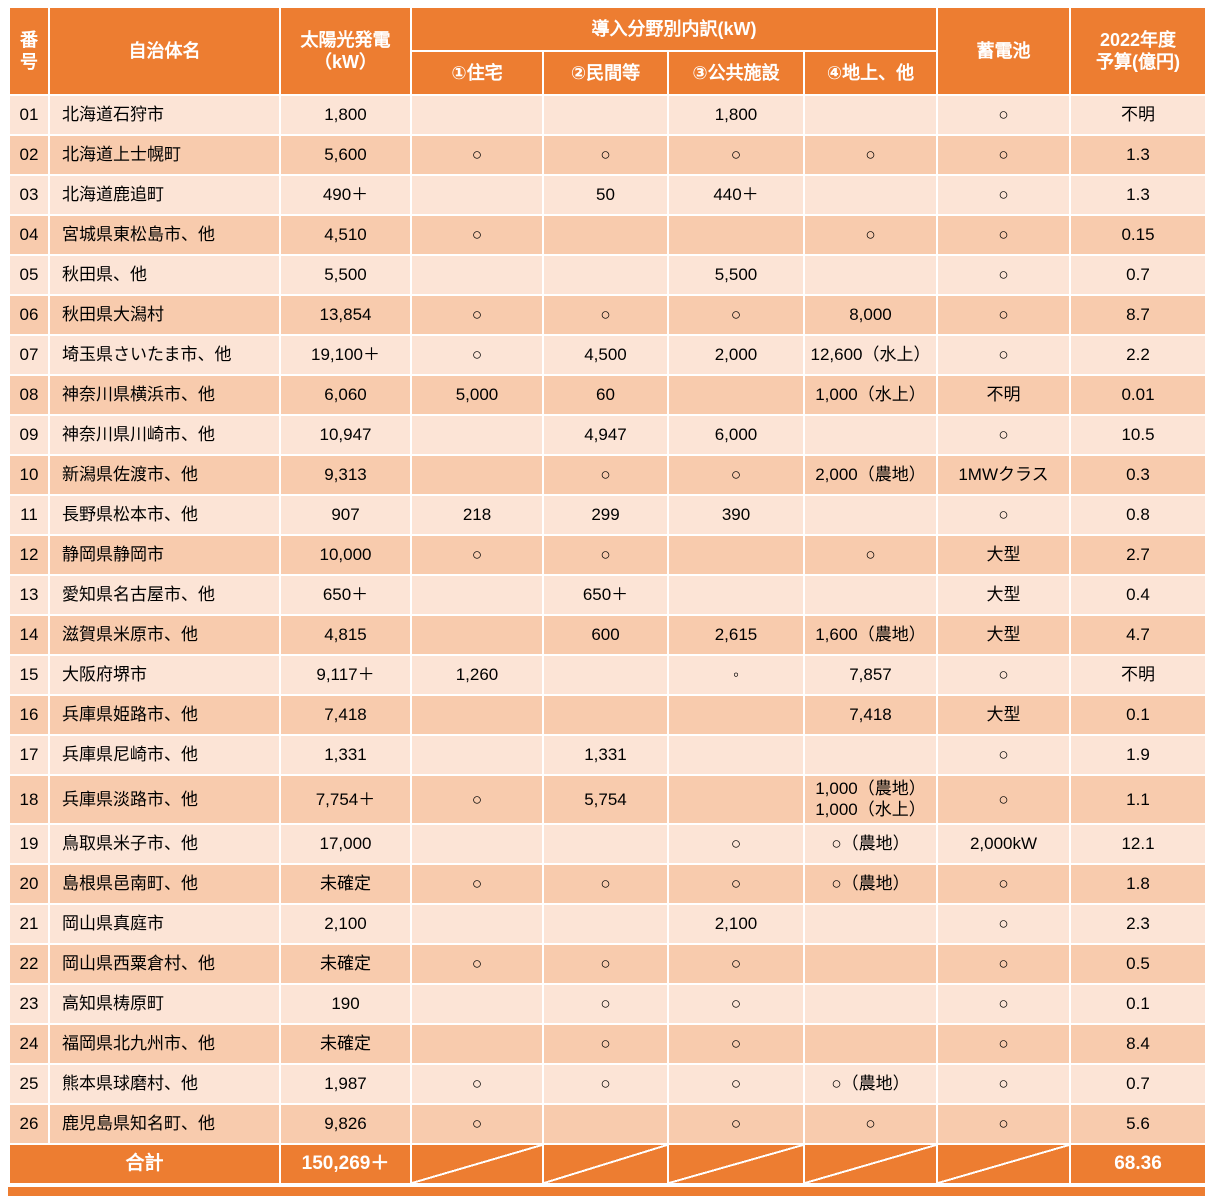 The width and height of the screenshot is (1213, 1196). I want to click on total-budget: 68.36, so click(1138, 1163).